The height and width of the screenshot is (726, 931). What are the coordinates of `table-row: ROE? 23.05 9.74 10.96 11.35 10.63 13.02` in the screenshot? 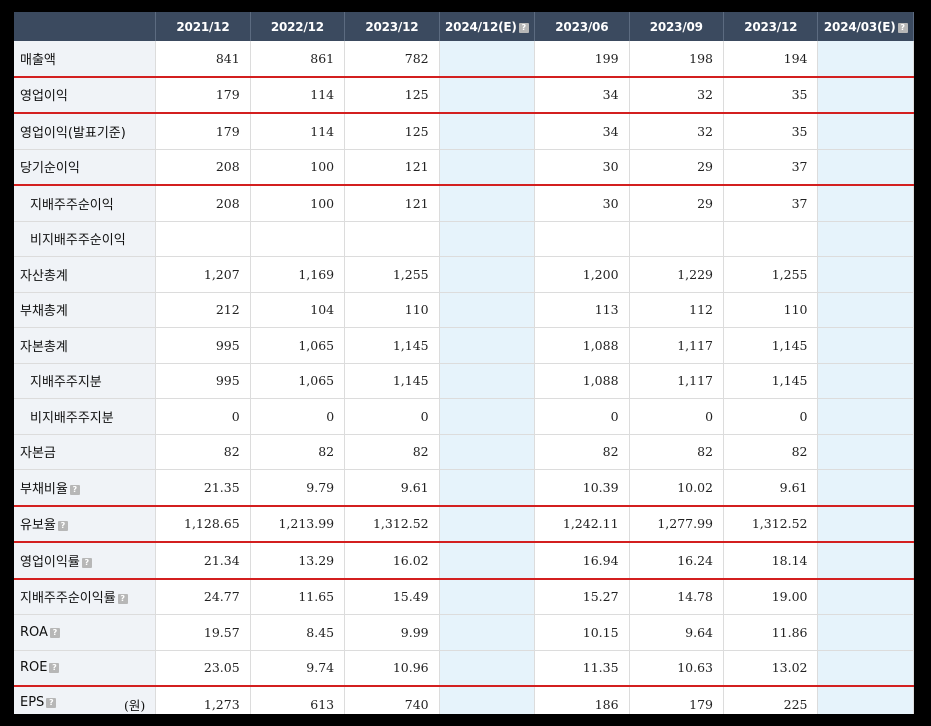 It's located at (464, 668).